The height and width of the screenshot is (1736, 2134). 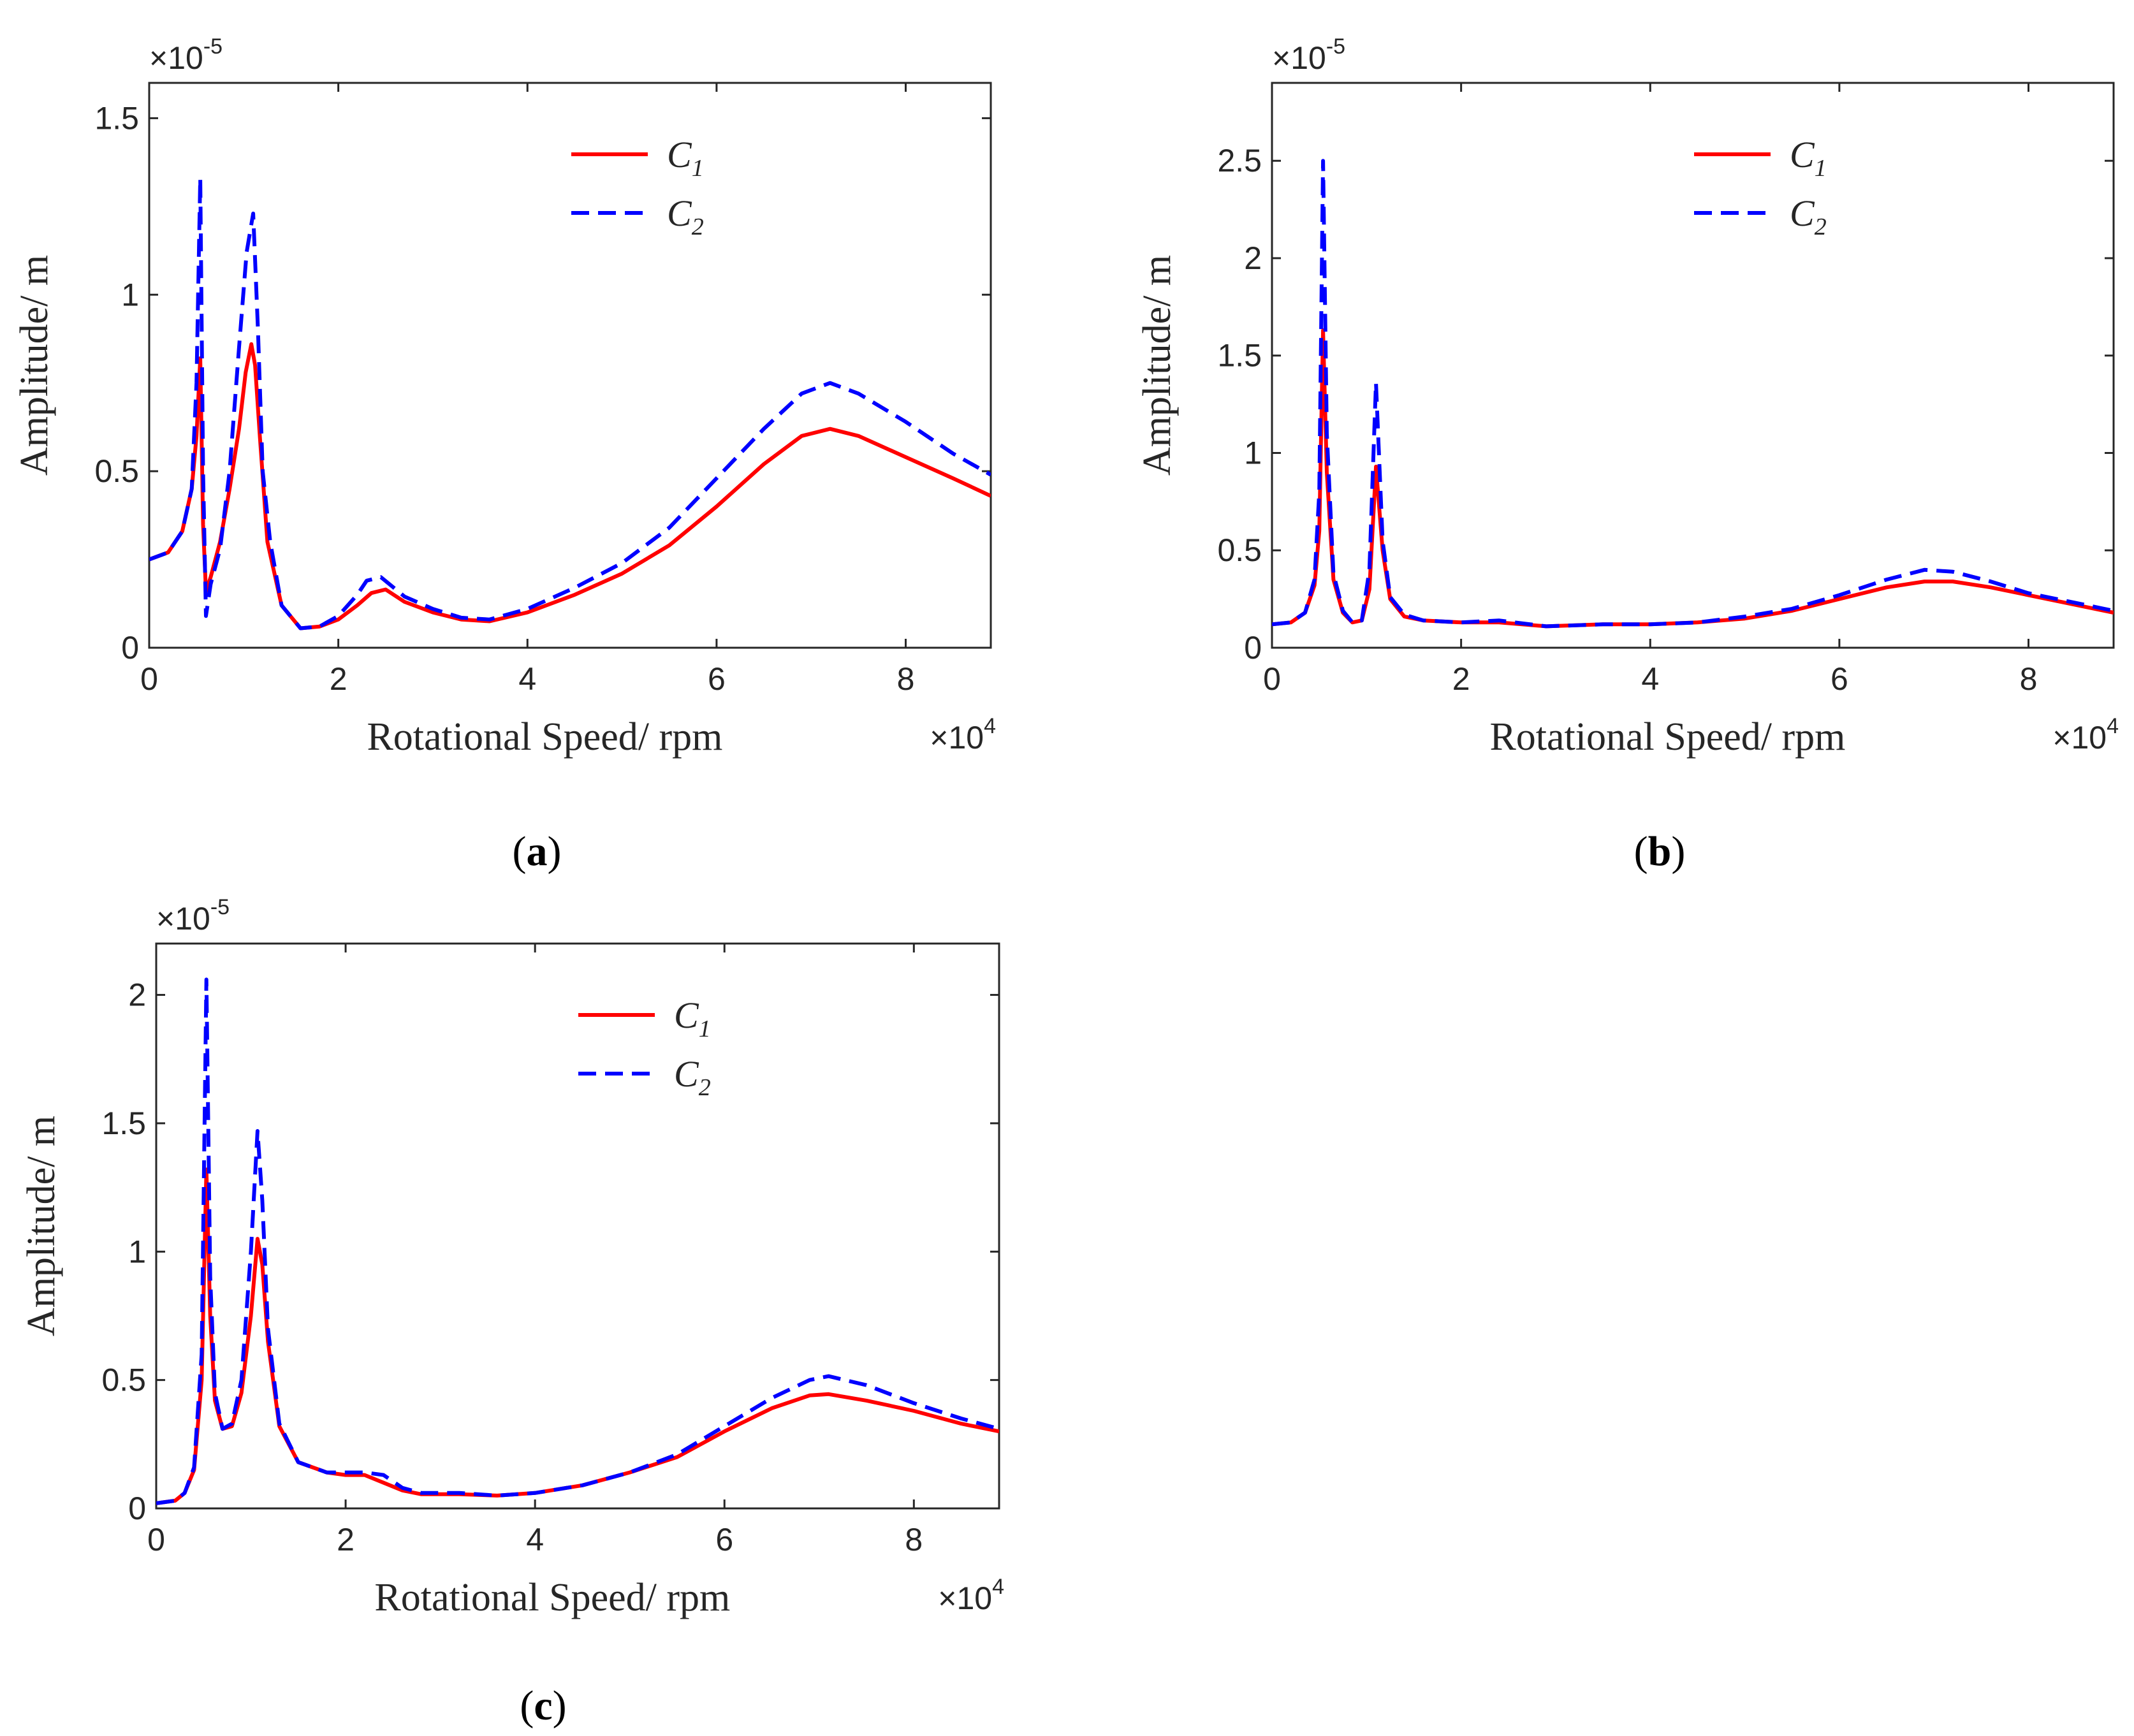 I want to click on panel-label-c: (c), so click(x=543, y=1705).